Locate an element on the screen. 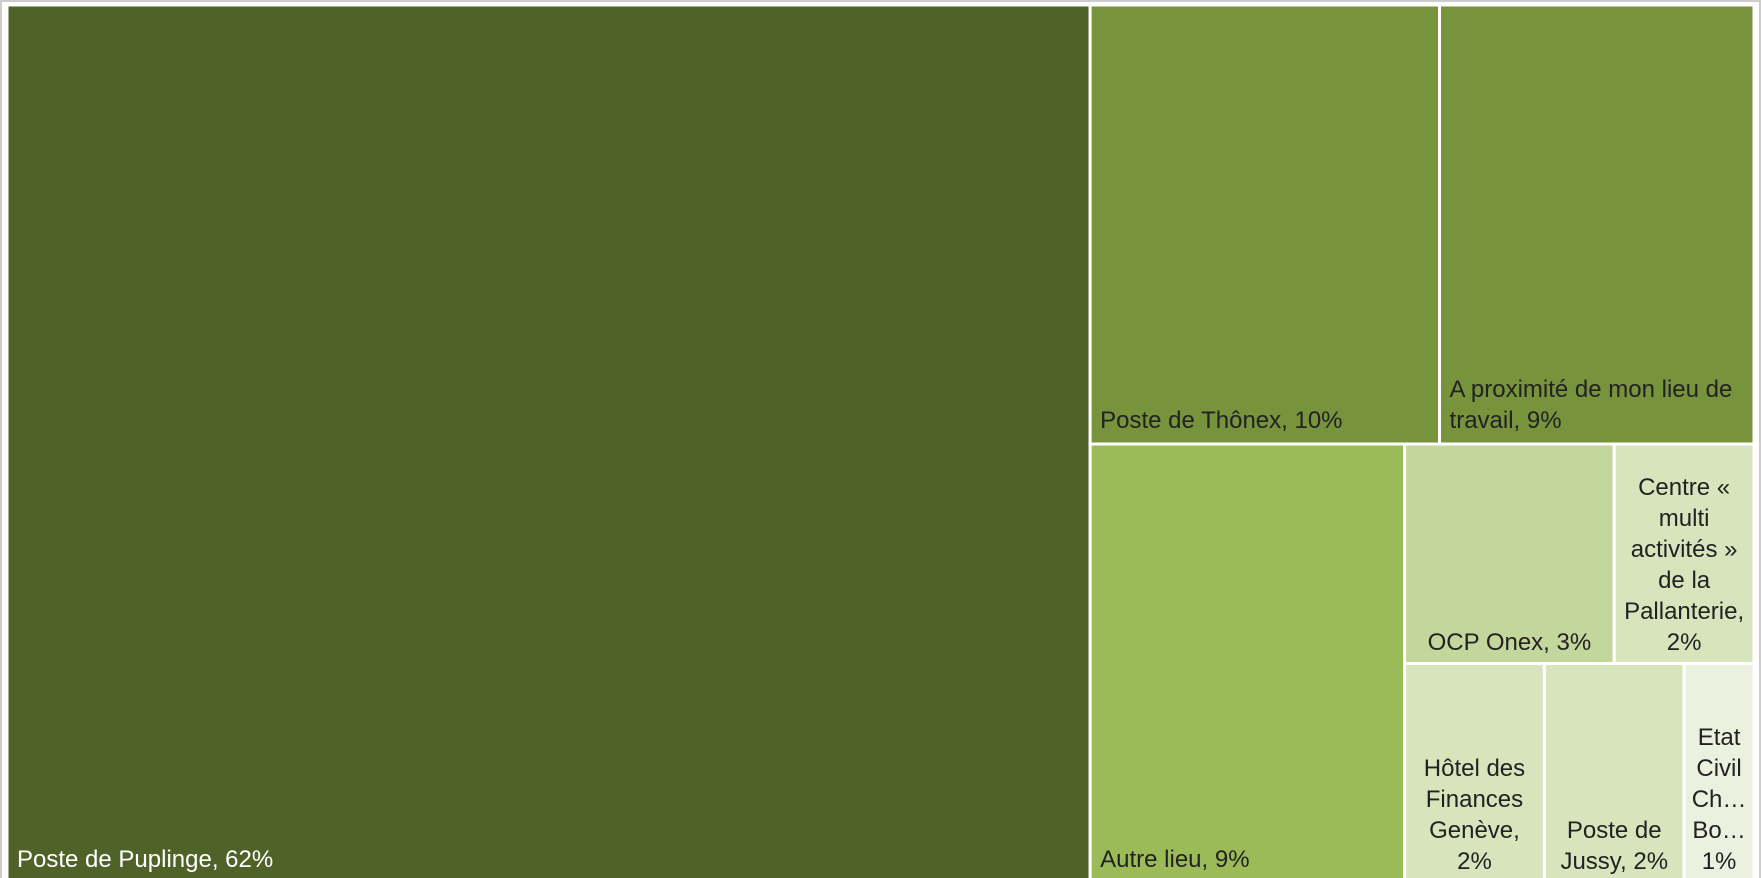 The width and height of the screenshot is (1761, 878). tile-label-box: Hôtel des Finances Genève, 2% is located at coordinates (1474, 815).